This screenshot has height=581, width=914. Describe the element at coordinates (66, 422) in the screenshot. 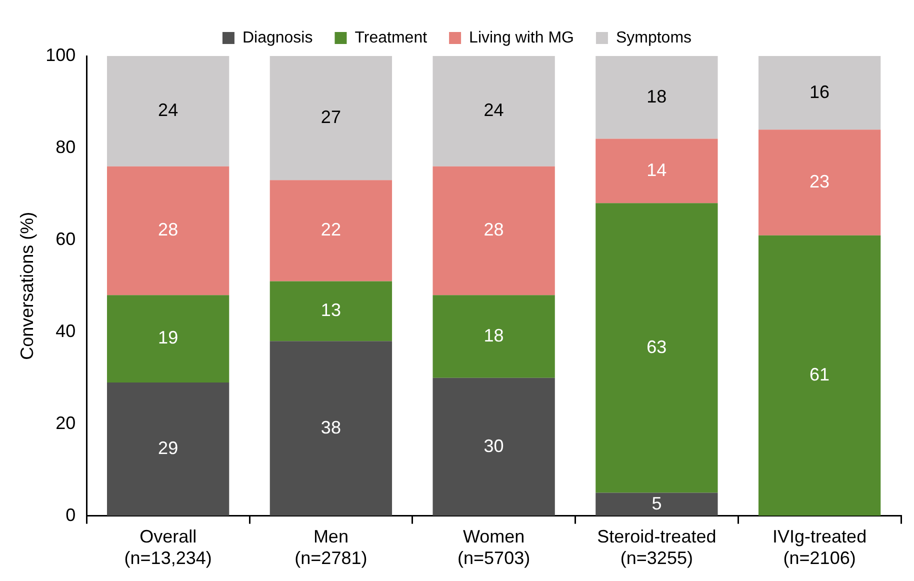

I see `y-tick-label: 20` at that location.